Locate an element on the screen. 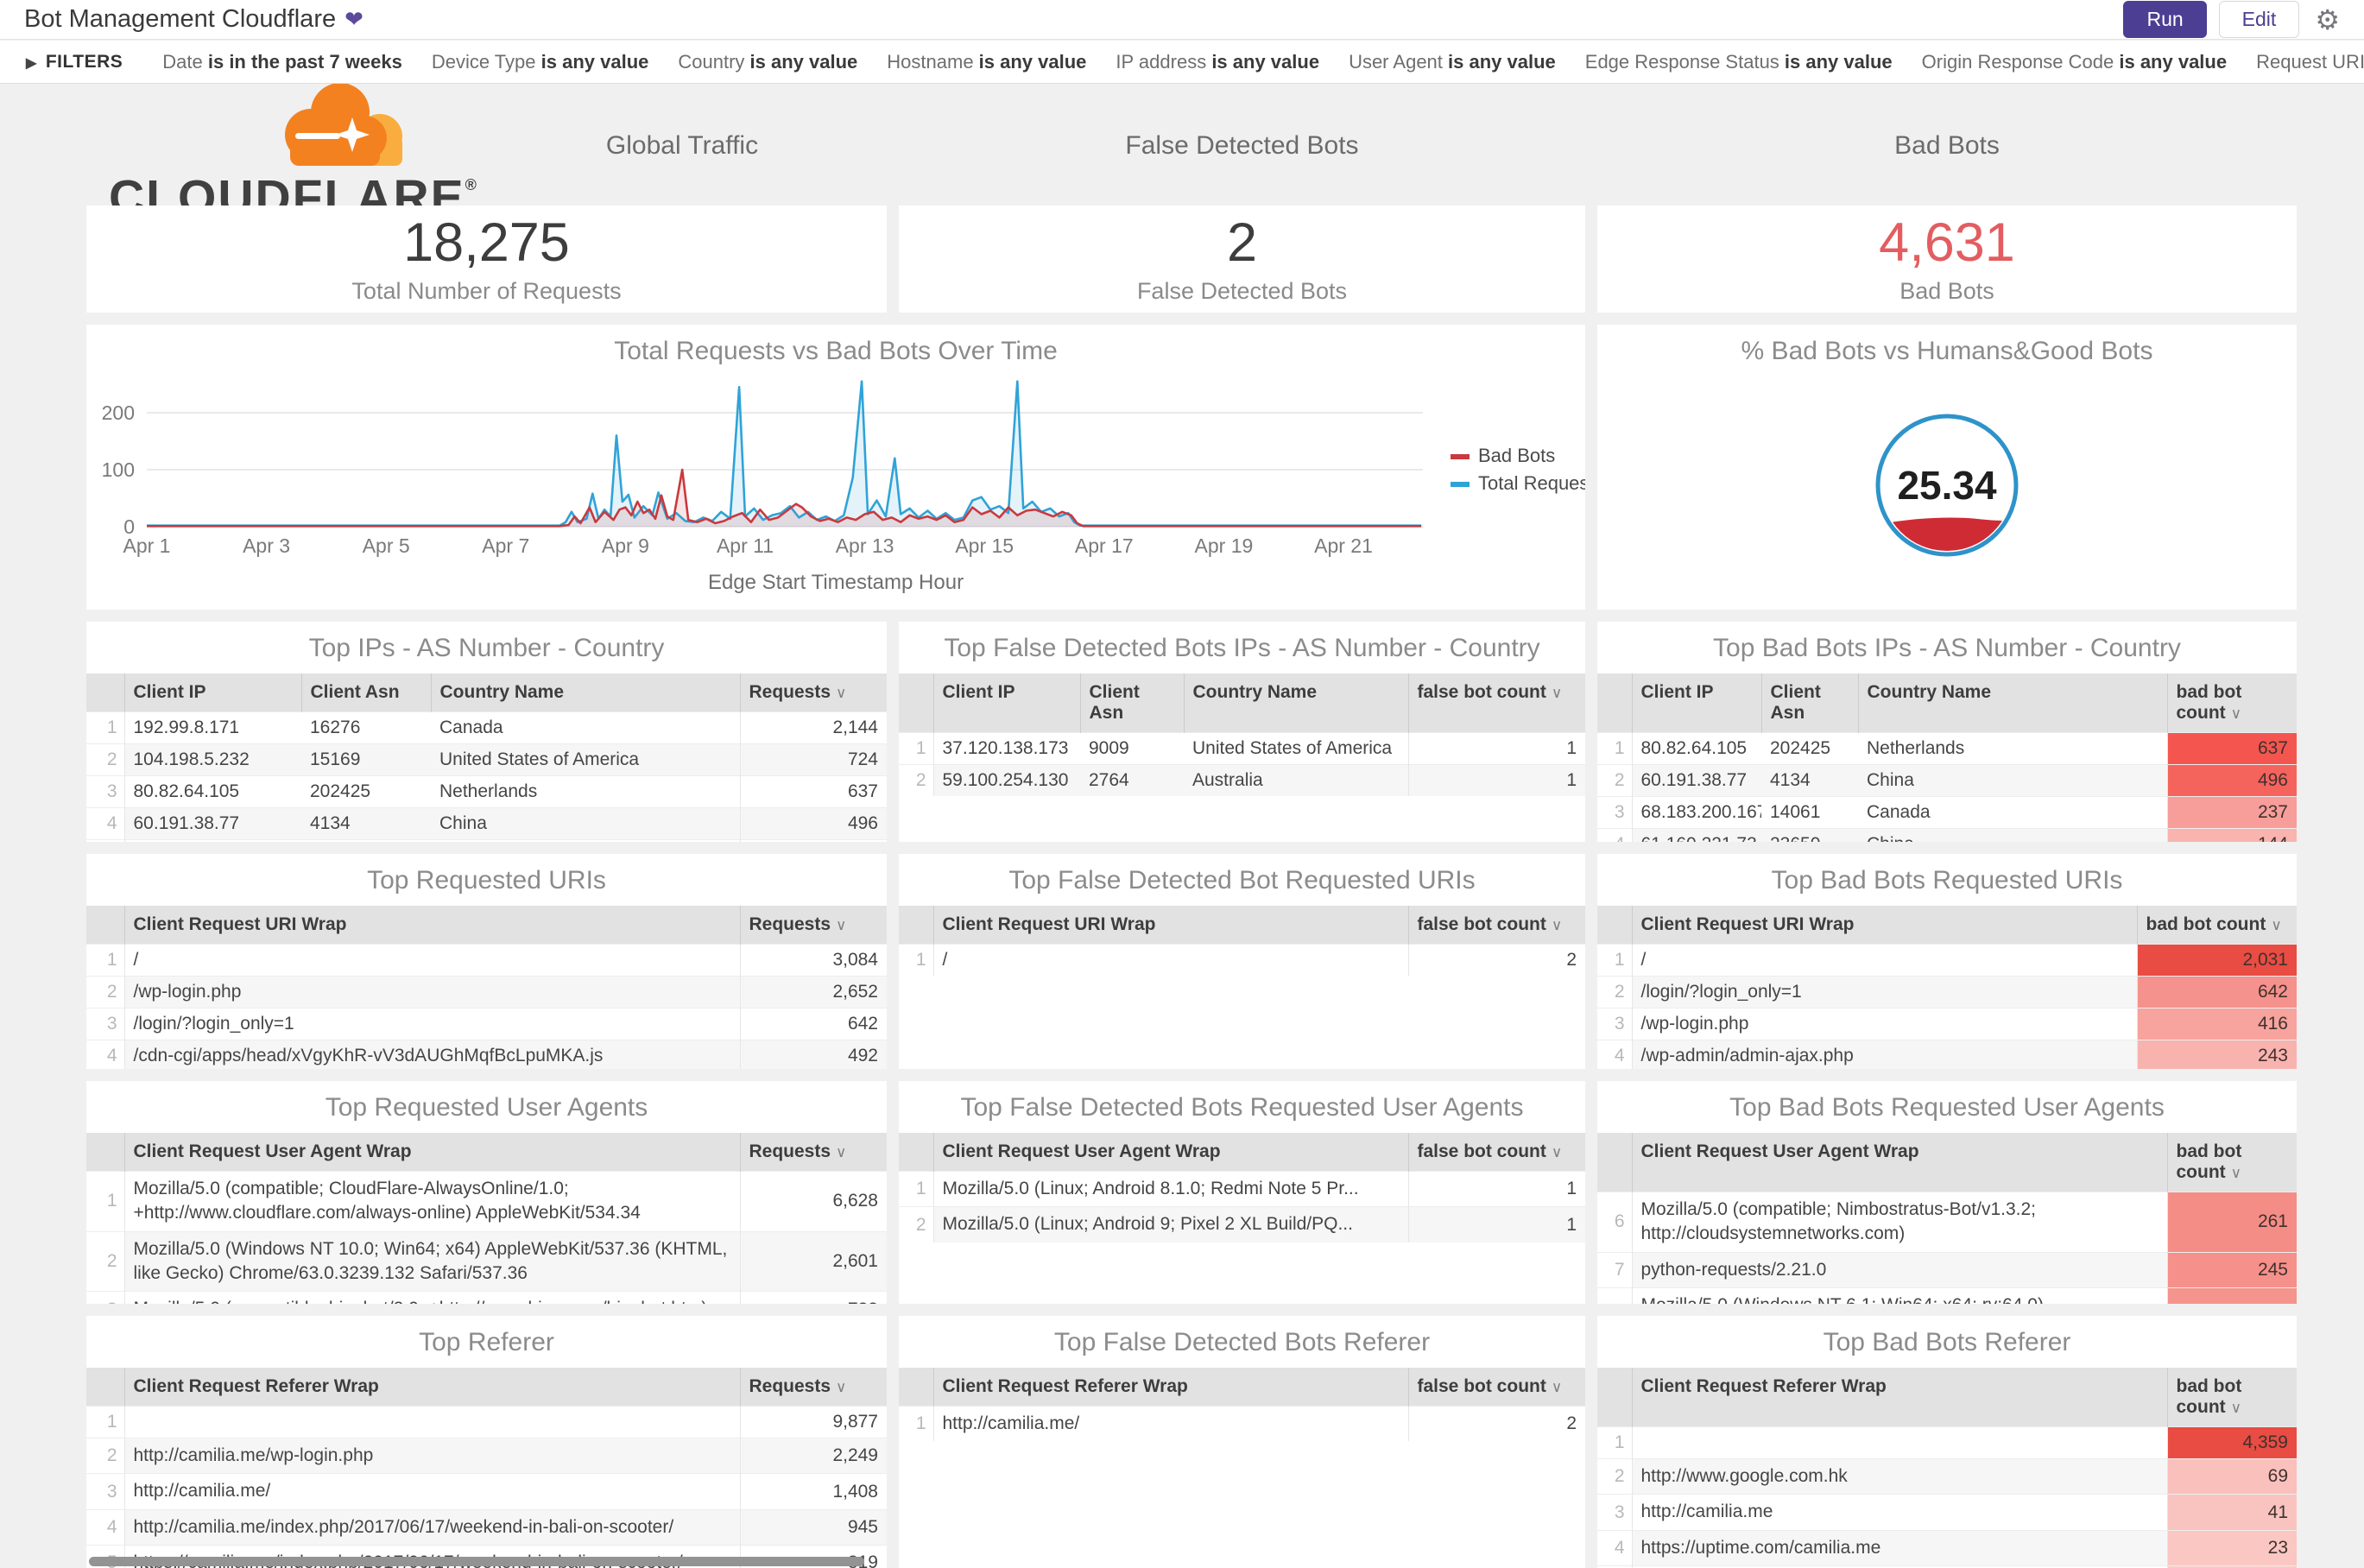  table-row: 2 59.100.254.130 2764 Australia 1 is located at coordinates (1242, 780).